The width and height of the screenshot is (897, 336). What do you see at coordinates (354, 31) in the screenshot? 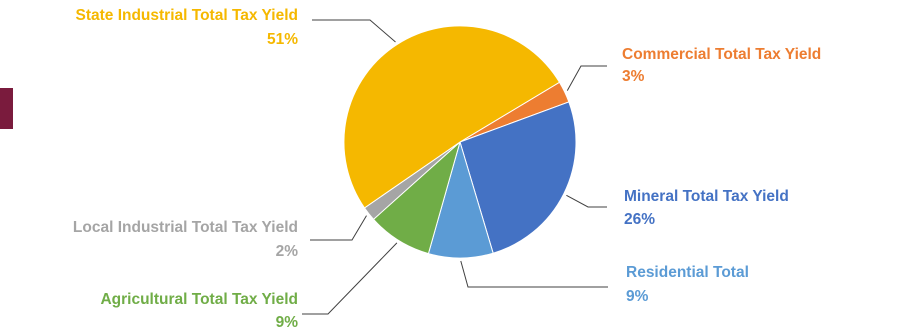
I see `leader-line-state-industrial` at bounding box center [354, 31].